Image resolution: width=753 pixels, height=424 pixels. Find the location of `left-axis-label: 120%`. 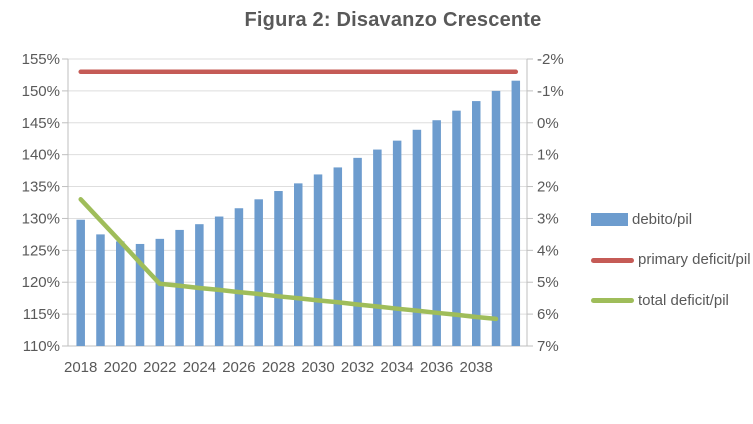

left-axis-label: 120% is located at coordinates (41, 282).